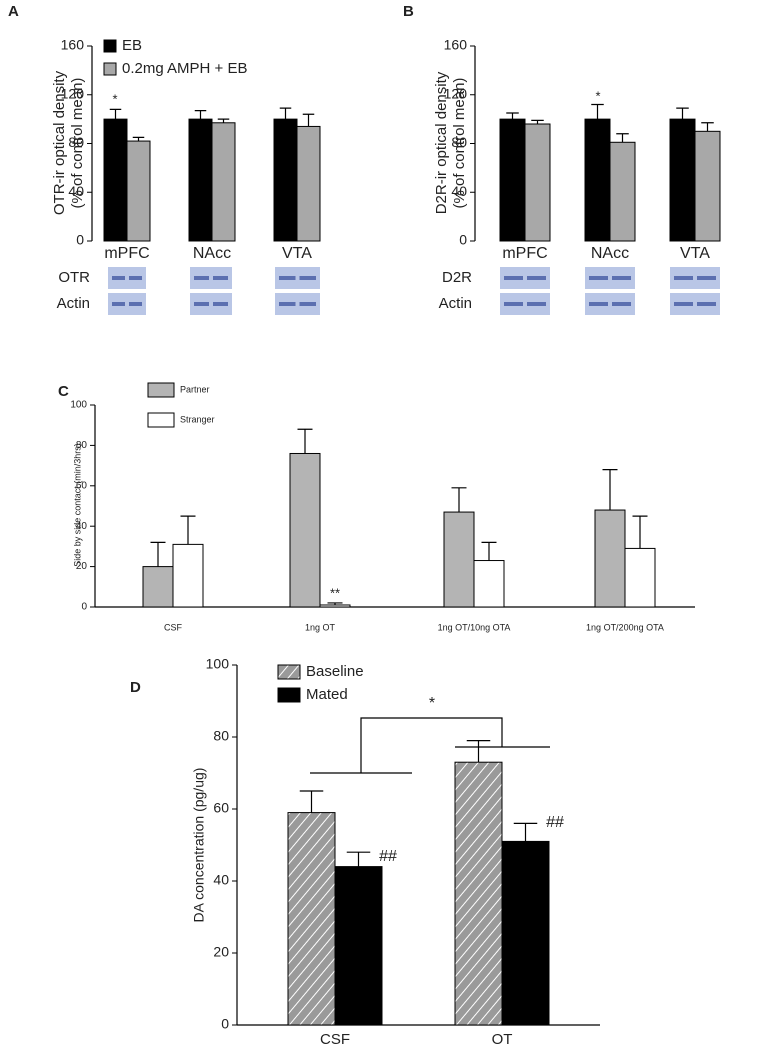  Describe the element at coordinates (59, 142) in the screenshot. I see `y-axis-label: OTR-ir optical density` at that location.